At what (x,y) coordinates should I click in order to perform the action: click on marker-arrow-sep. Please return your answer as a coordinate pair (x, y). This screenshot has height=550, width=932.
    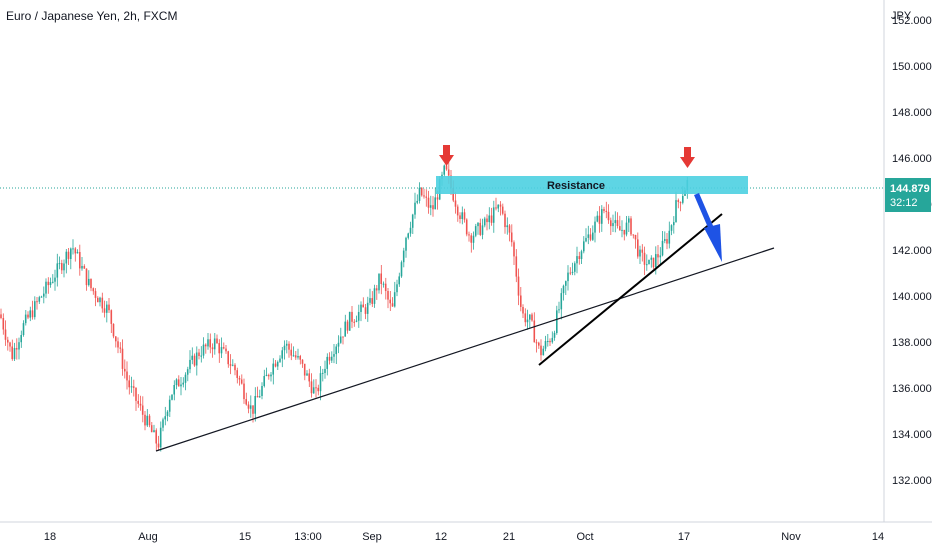
    Looking at the image, I should click on (446, 155).